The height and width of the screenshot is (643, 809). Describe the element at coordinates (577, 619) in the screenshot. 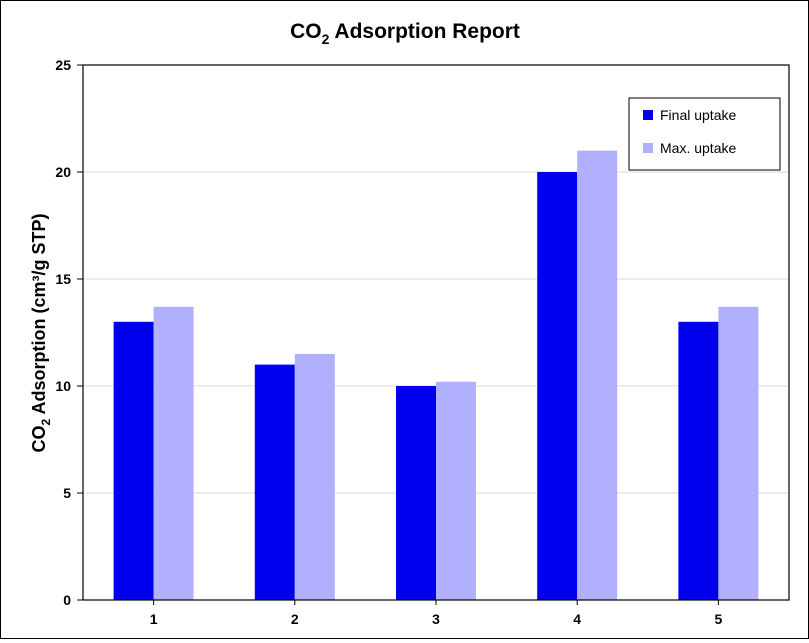

I see `x-tick-label: 4` at that location.